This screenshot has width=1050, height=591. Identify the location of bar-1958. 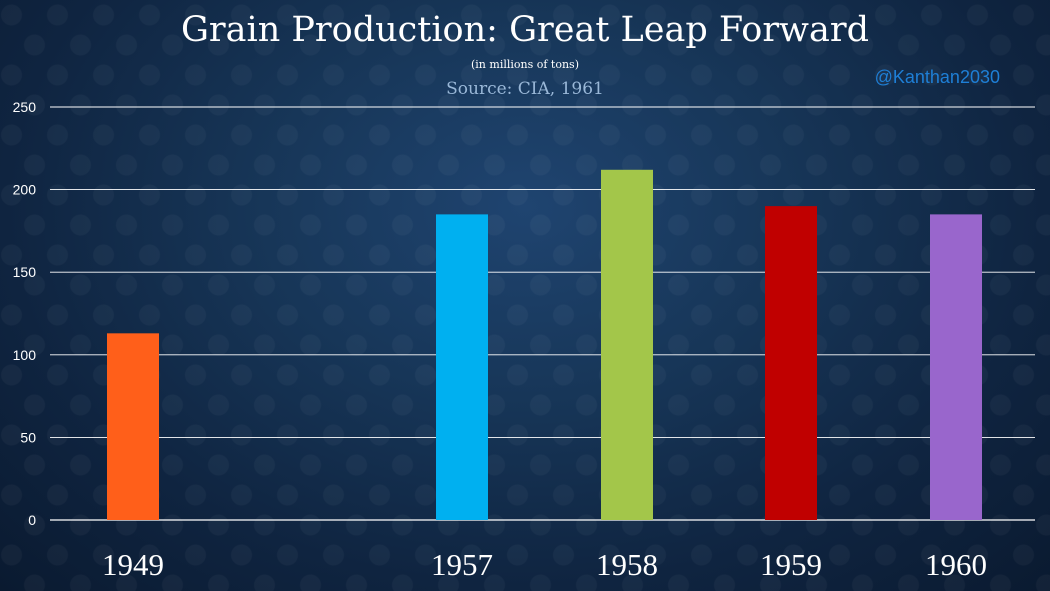
(627, 344).